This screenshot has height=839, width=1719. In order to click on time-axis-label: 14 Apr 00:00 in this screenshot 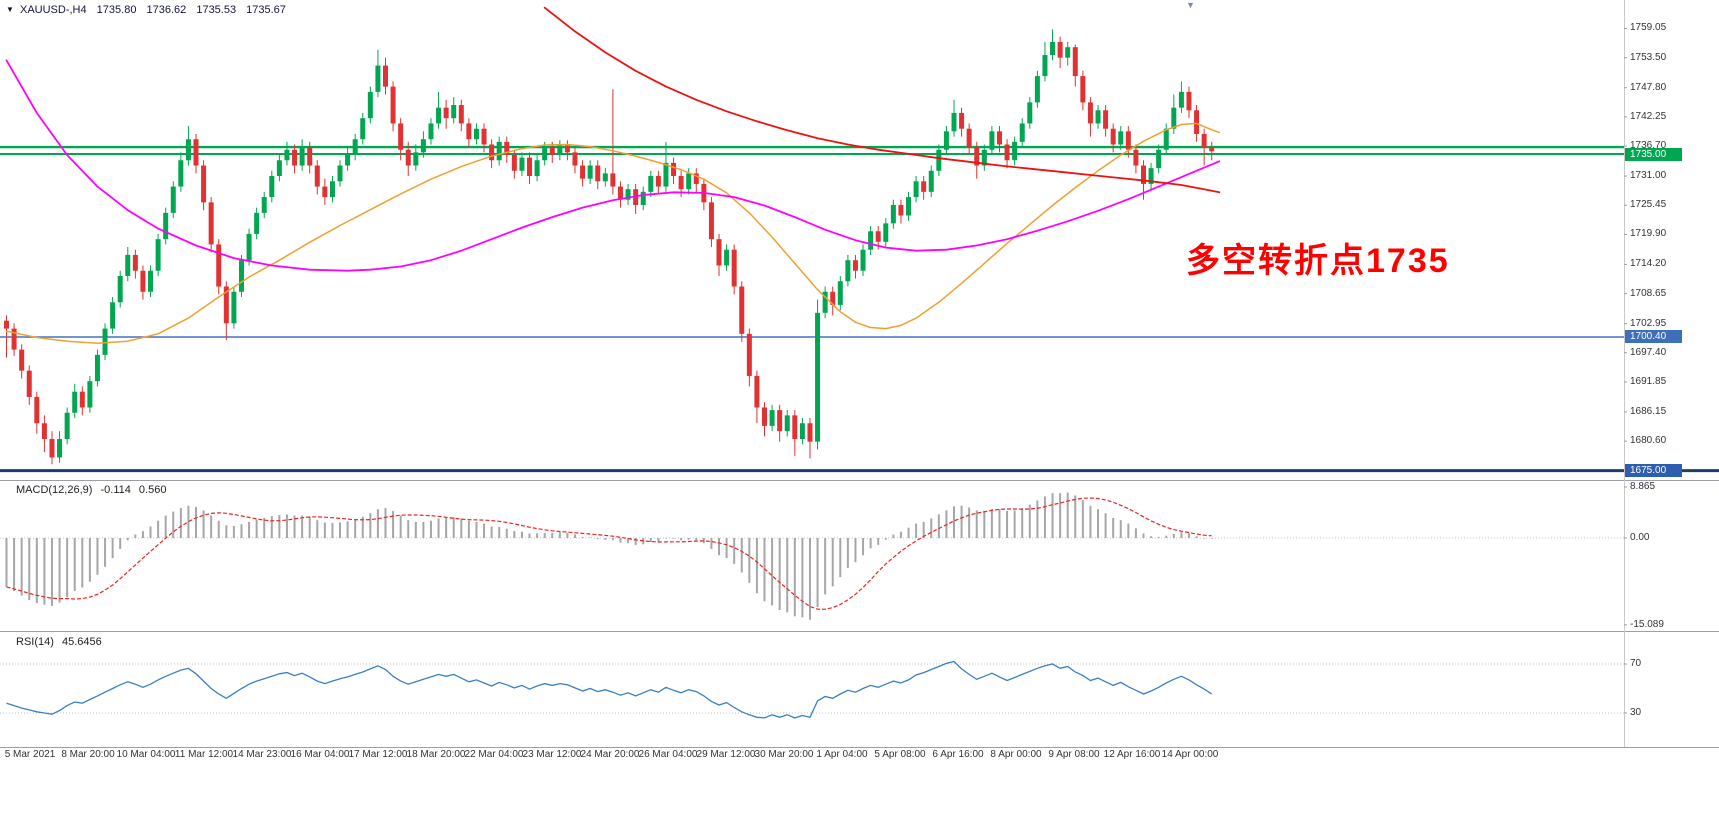, I will do `click(1190, 754)`.